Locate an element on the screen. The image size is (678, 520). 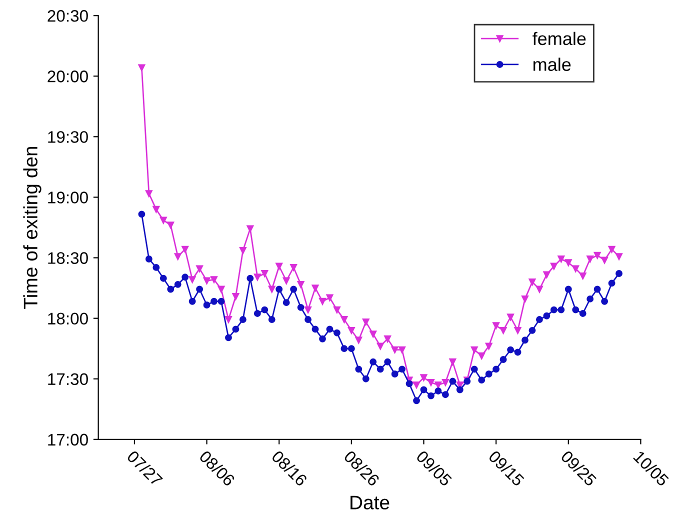
y-tick-label: 20:00 is located at coordinates (68, 76).